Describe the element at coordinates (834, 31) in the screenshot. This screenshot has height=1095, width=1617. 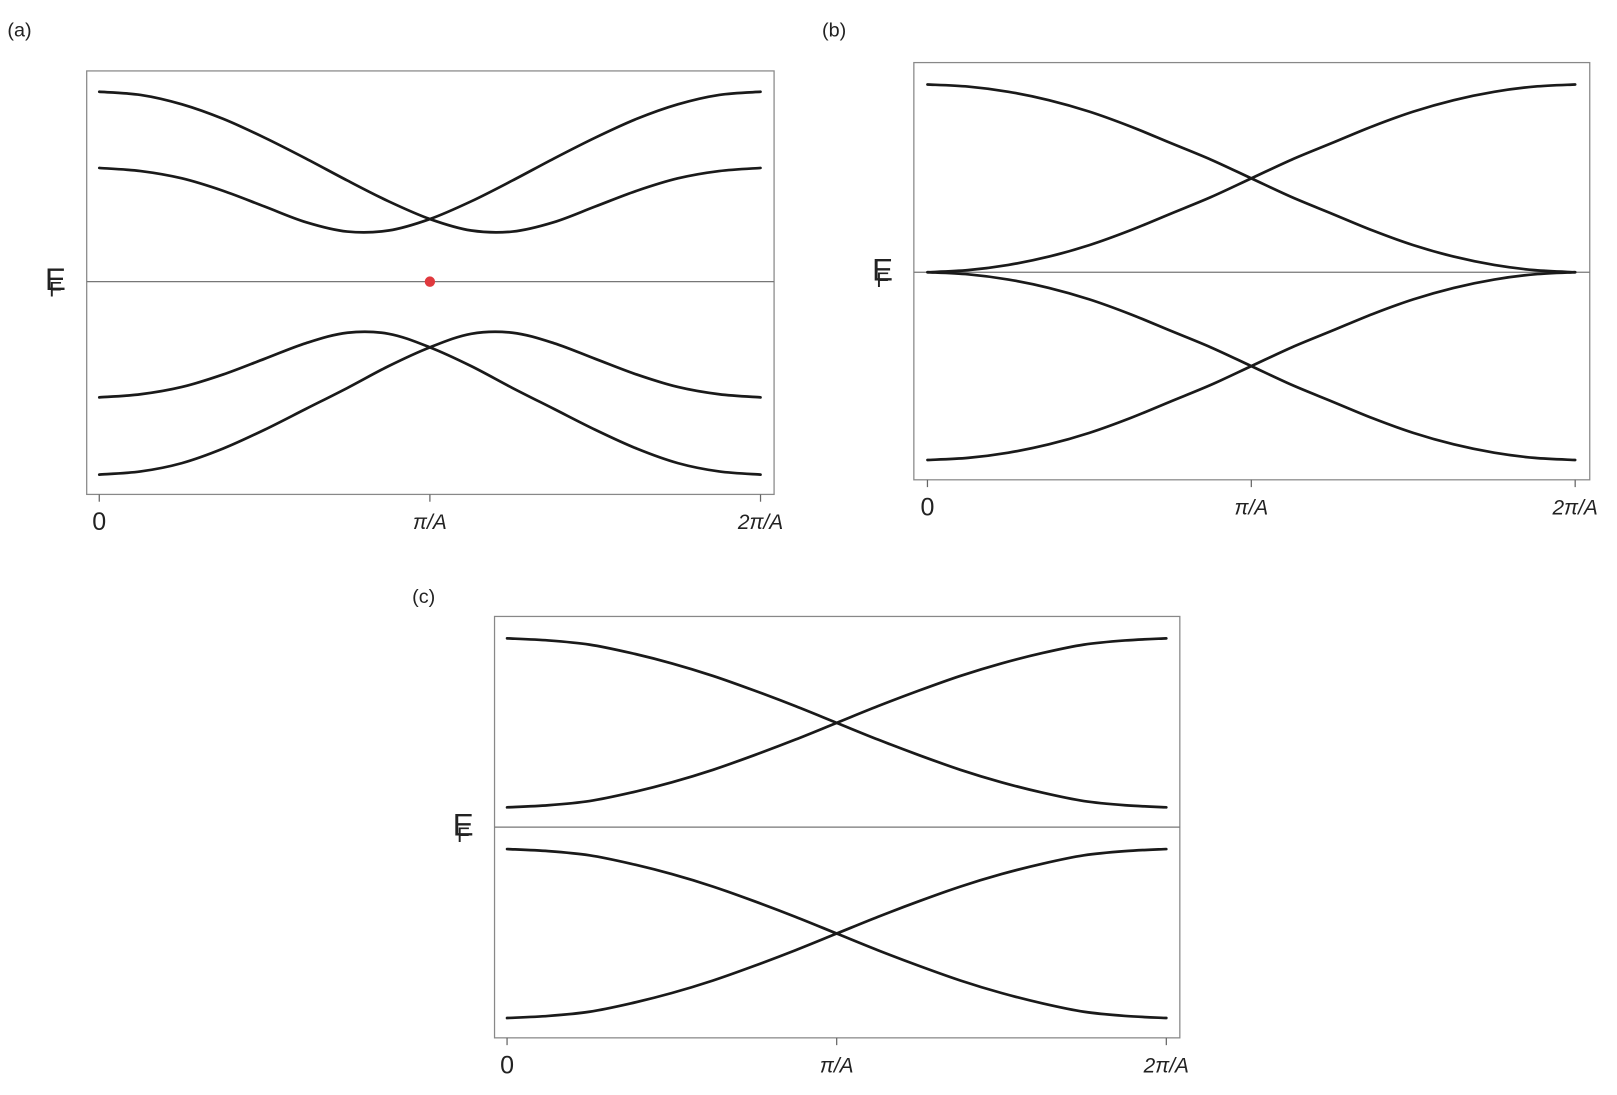
I see `panel-label: (b)` at that location.